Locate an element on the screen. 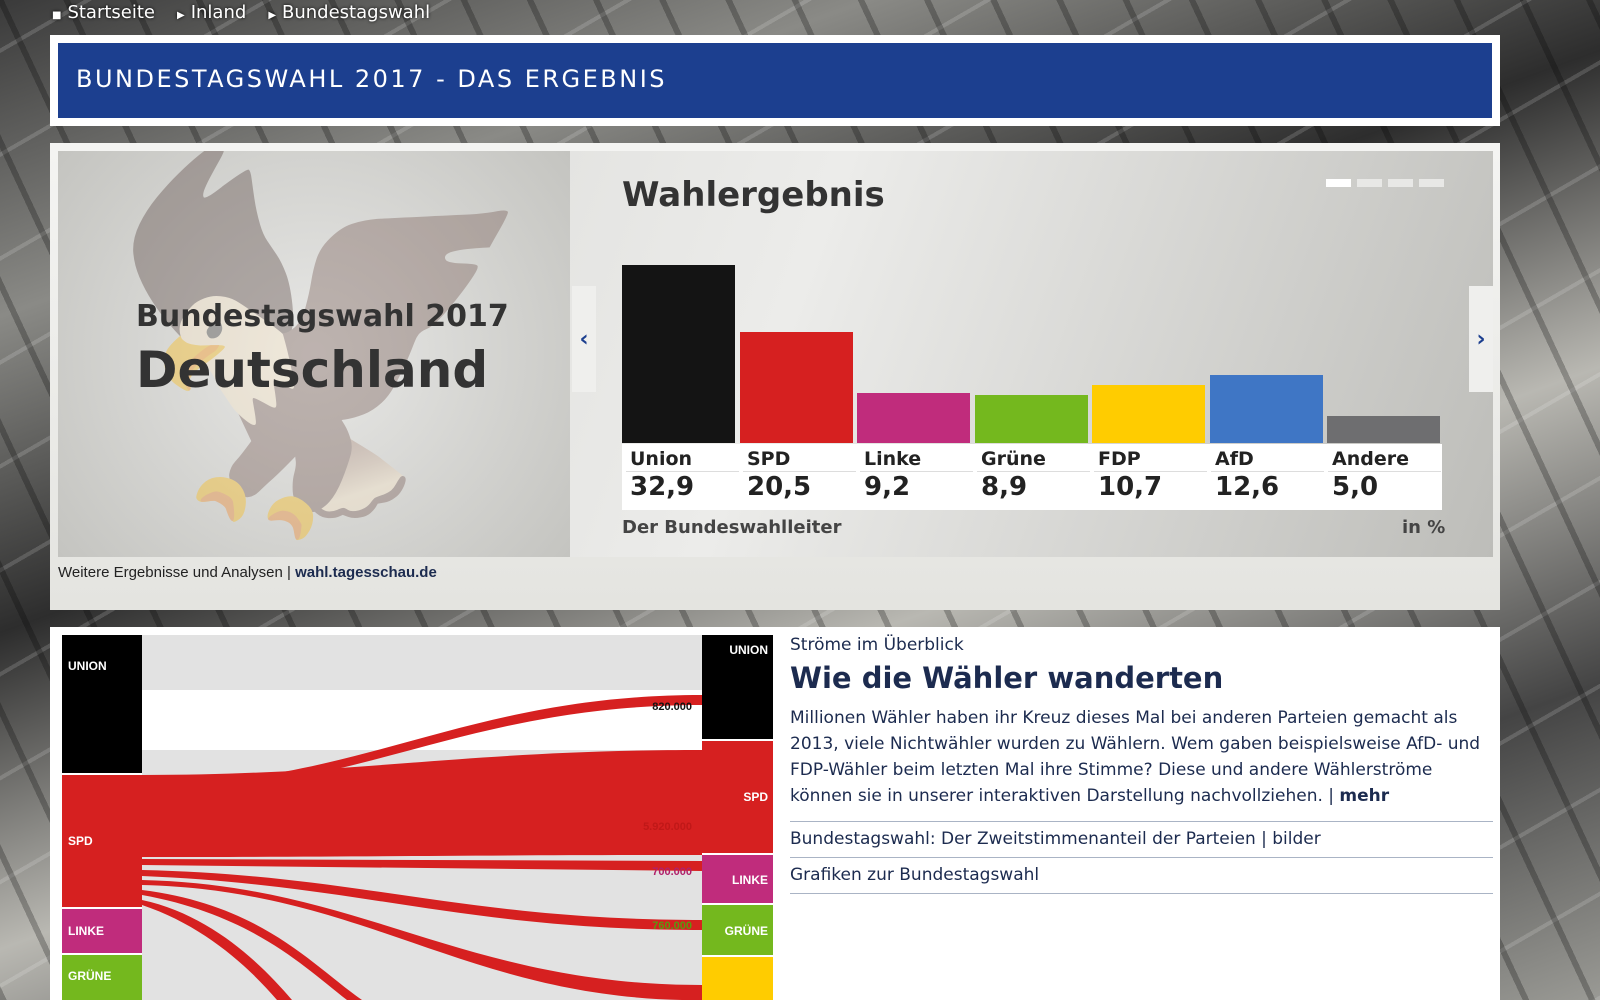 Image resolution: width=1600 pixels, height=1000 pixels. bar-label: SPD 20,5 is located at coordinates (797, 477).